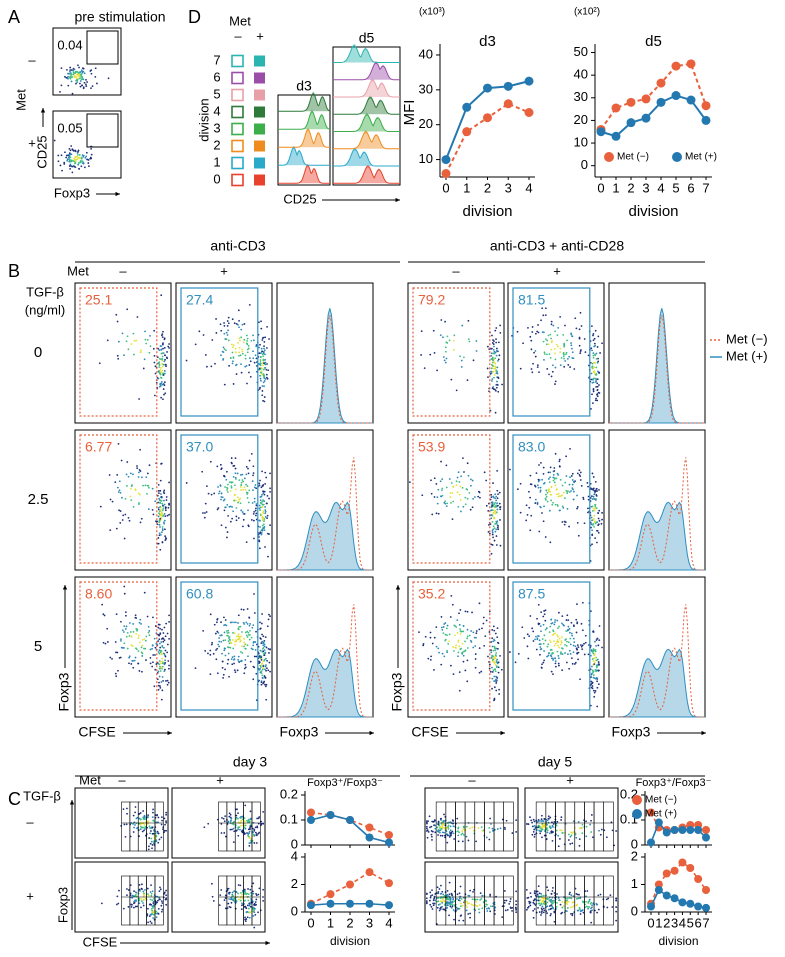 Image resolution: width=785 pixels, height=957 pixels. Describe the element at coordinates (240, 20) in the screenshot. I see `factor-label: Met` at that location.